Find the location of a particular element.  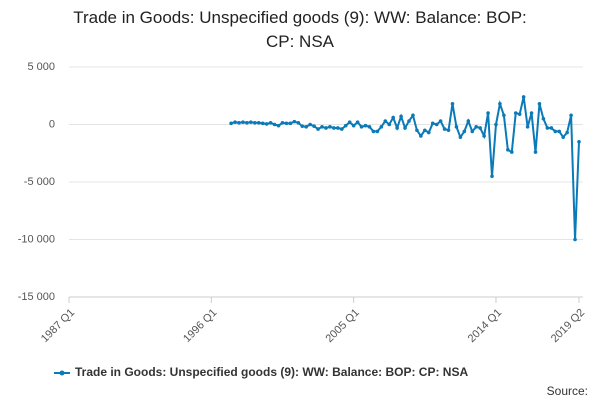

source: Source: is located at coordinates (567, 391).